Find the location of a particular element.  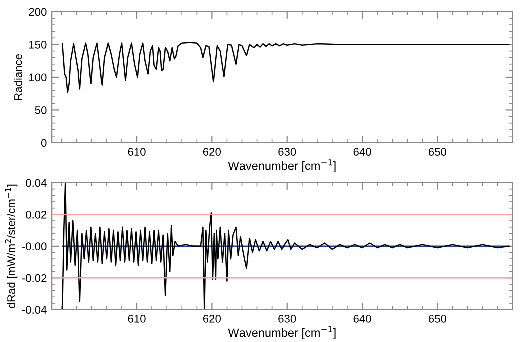

y-tick-label: 200 is located at coordinates (38, 12).